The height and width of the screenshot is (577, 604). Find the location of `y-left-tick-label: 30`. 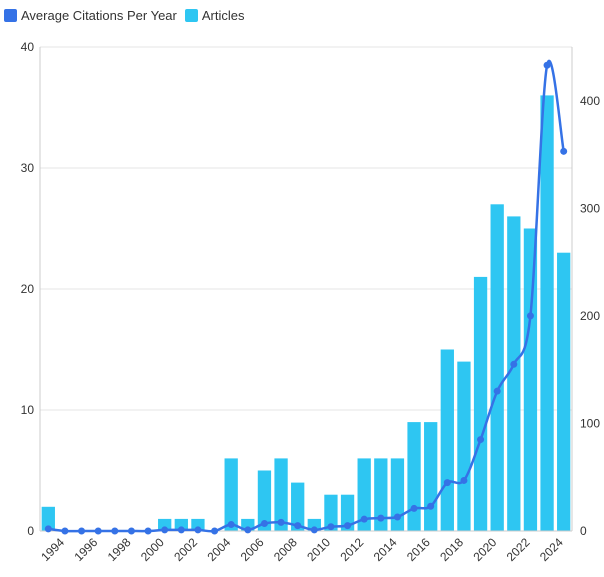

y-left-tick-label: 30 is located at coordinates (28, 168).